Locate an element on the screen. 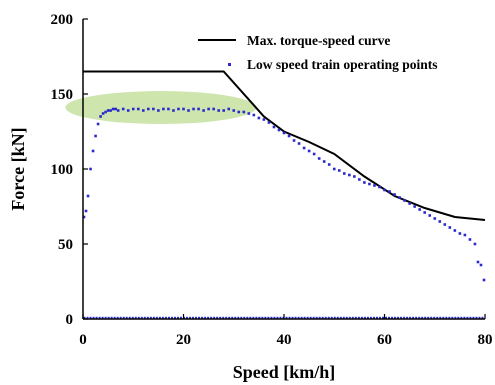 The image size is (495, 385). highlight-ellipse-layer is located at coordinates (161, 107).